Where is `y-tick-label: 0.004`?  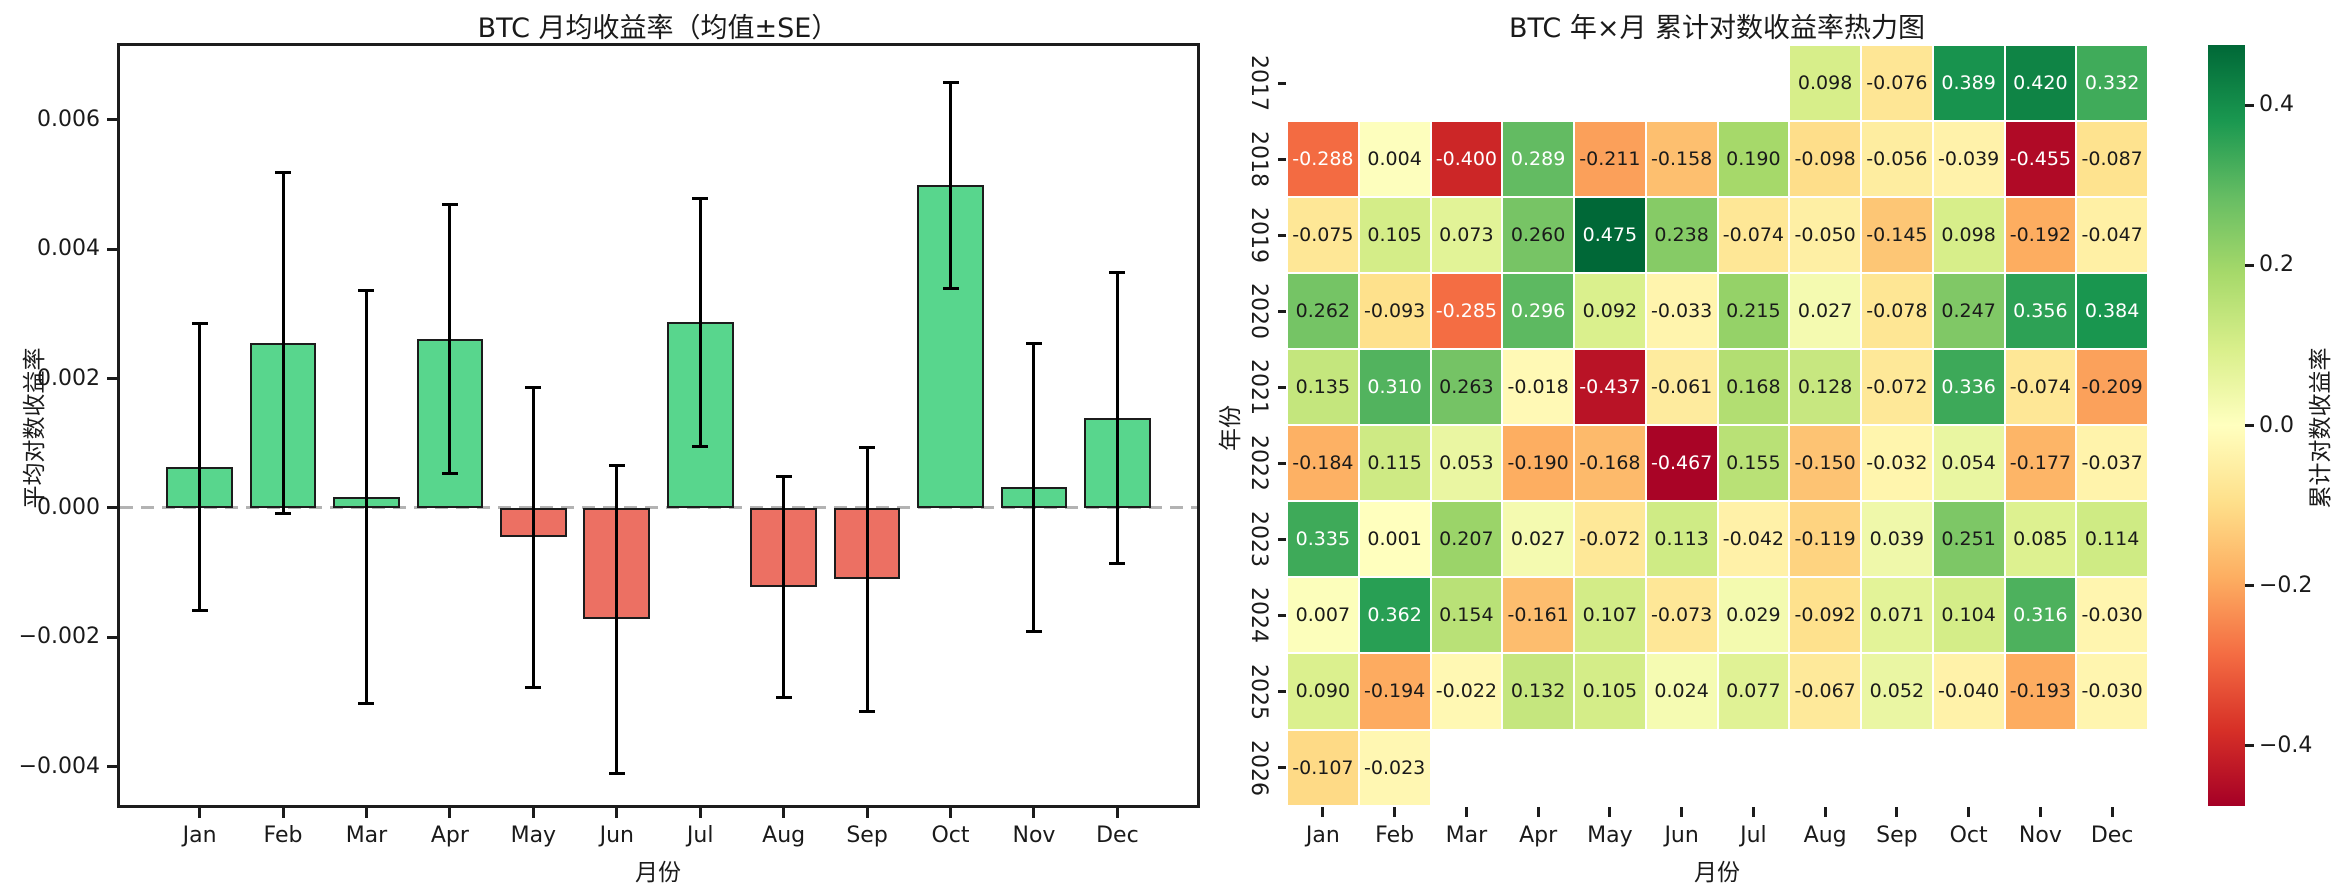 y-tick-label: 0.004 is located at coordinates (68, 249).